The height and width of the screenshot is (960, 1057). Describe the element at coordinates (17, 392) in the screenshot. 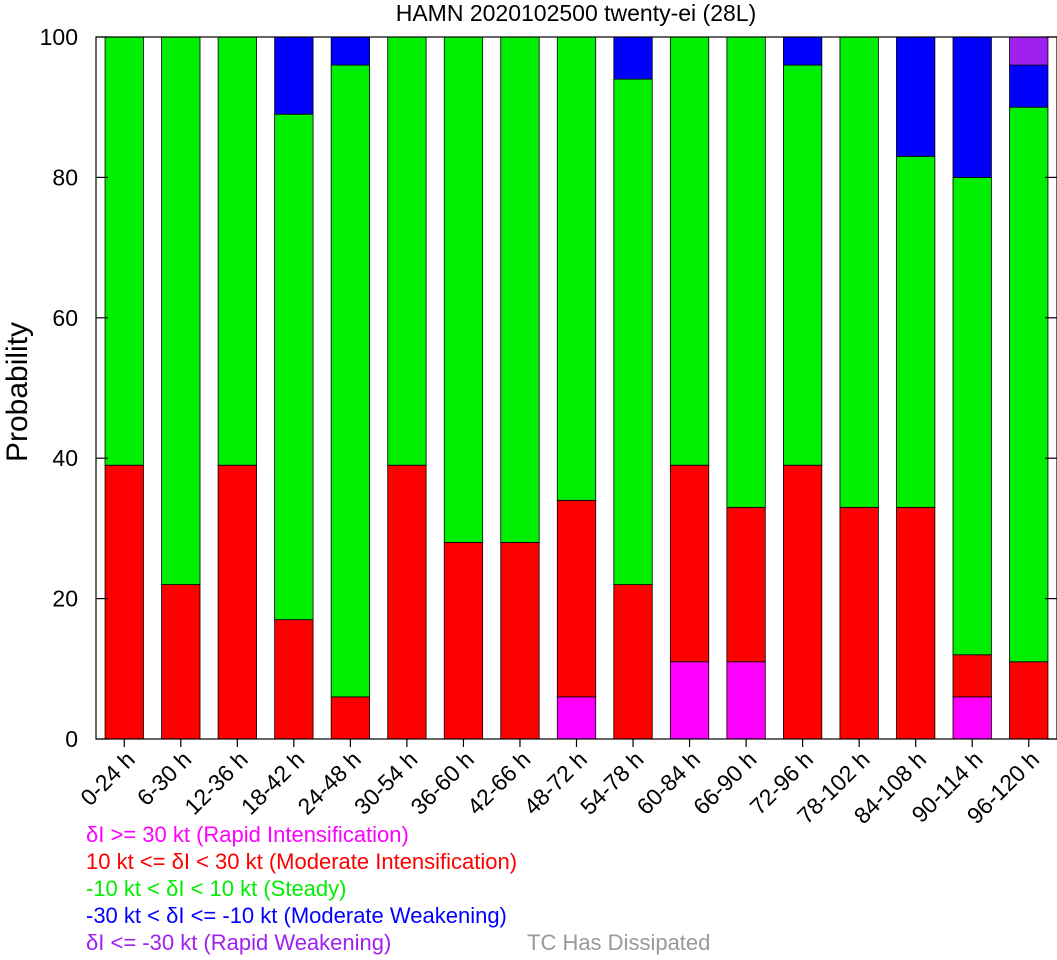

I see `y-axis-label: Probability` at that location.